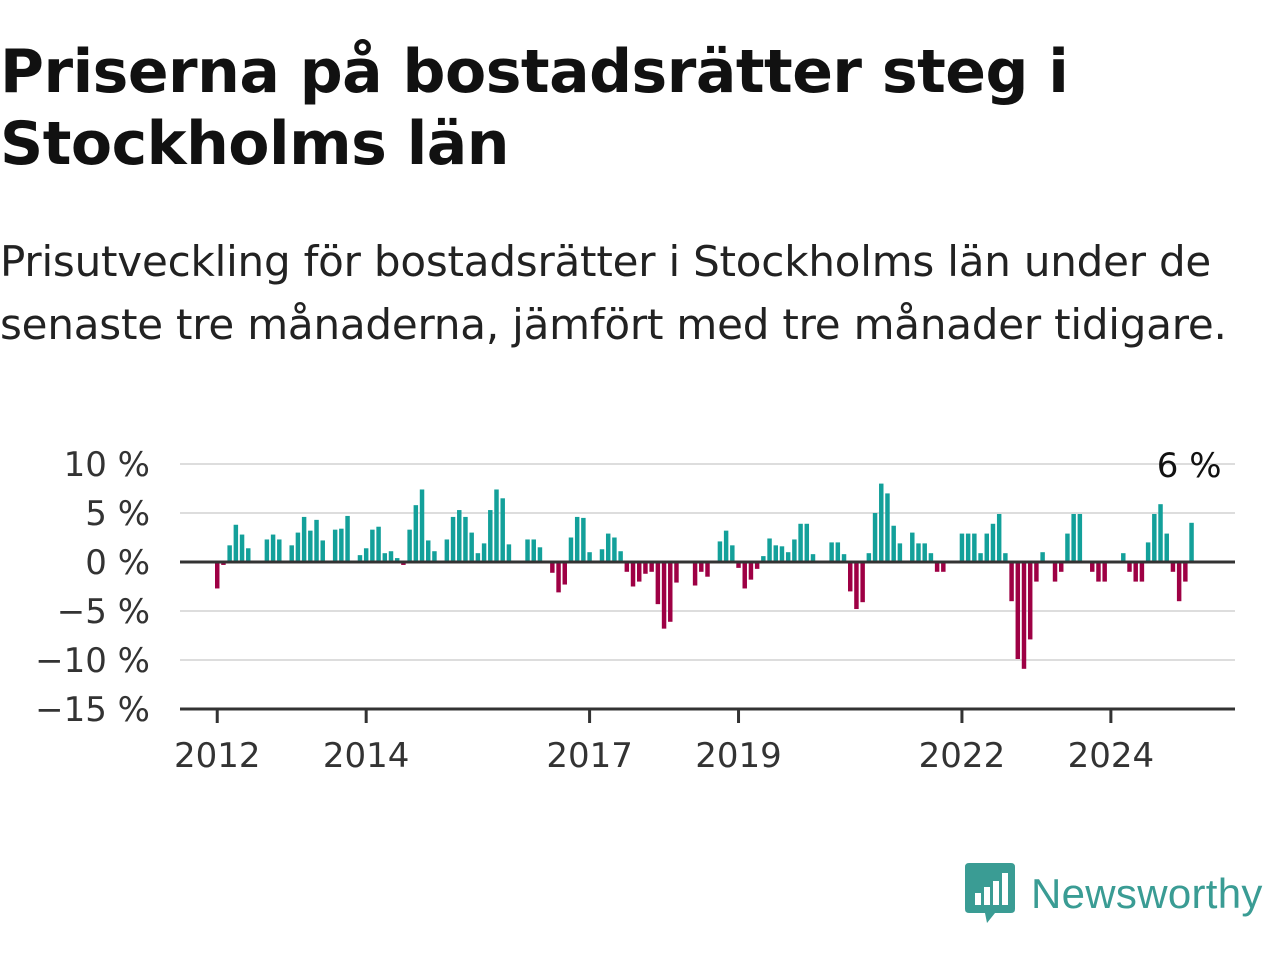  I want to click on axes, so click(707, 641).